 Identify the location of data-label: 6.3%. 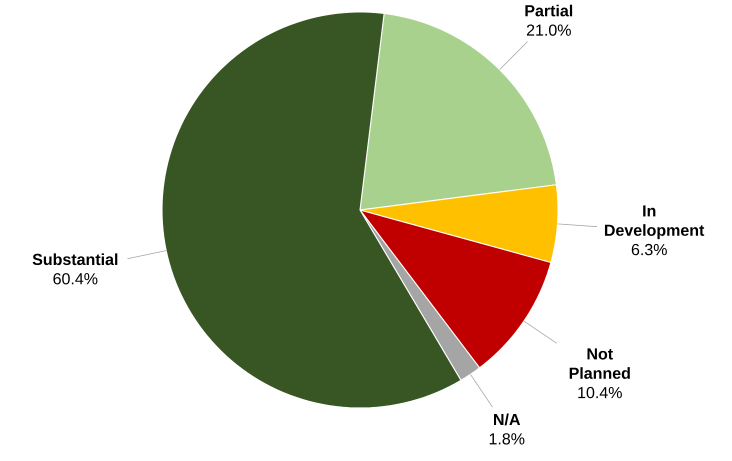
(649, 250).